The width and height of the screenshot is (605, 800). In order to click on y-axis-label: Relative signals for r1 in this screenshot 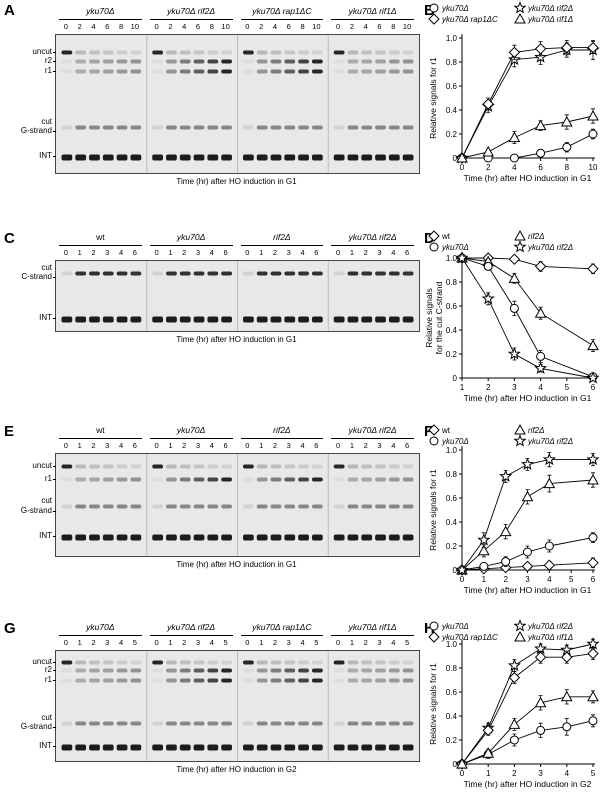, I will do `click(433, 704)`.